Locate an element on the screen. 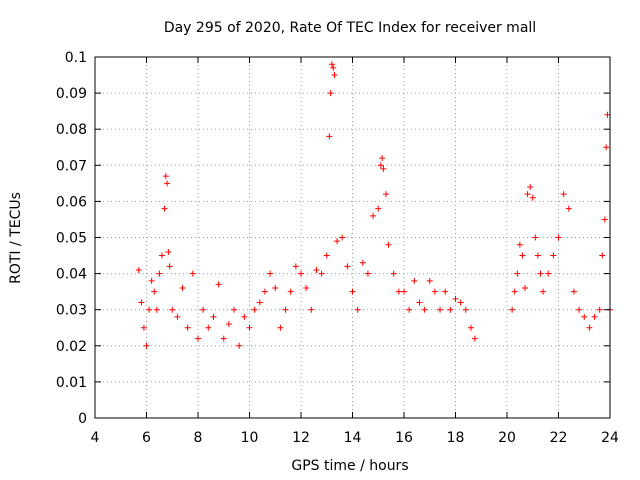 The image size is (640, 480). x-tick-label: 6 is located at coordinates (146, 438).